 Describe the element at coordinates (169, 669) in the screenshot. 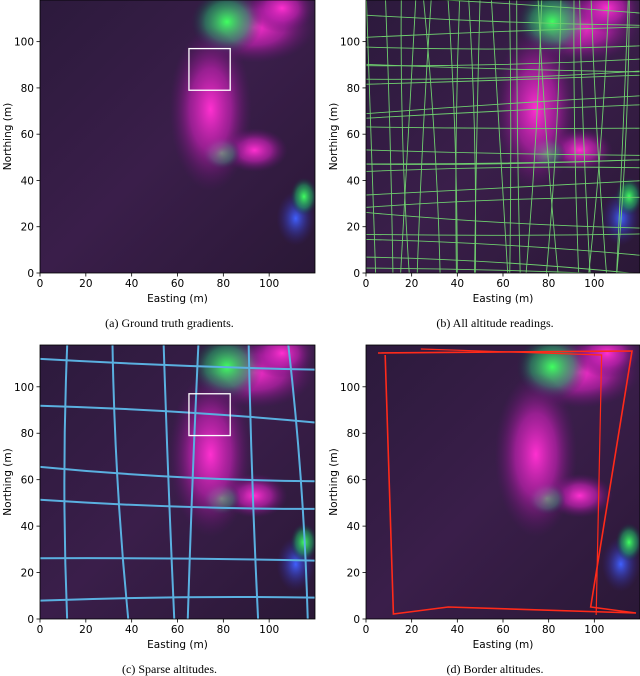

I see `caption: (c) Sparse altitudes.` at that location.